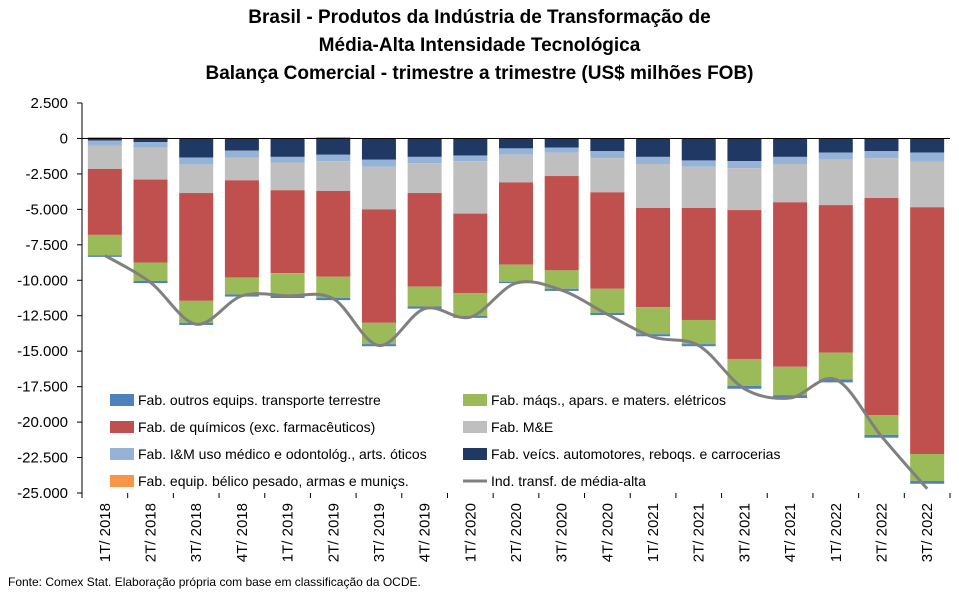  I want to click on x-category-label: 2T/ 2021, so click(699, 532).